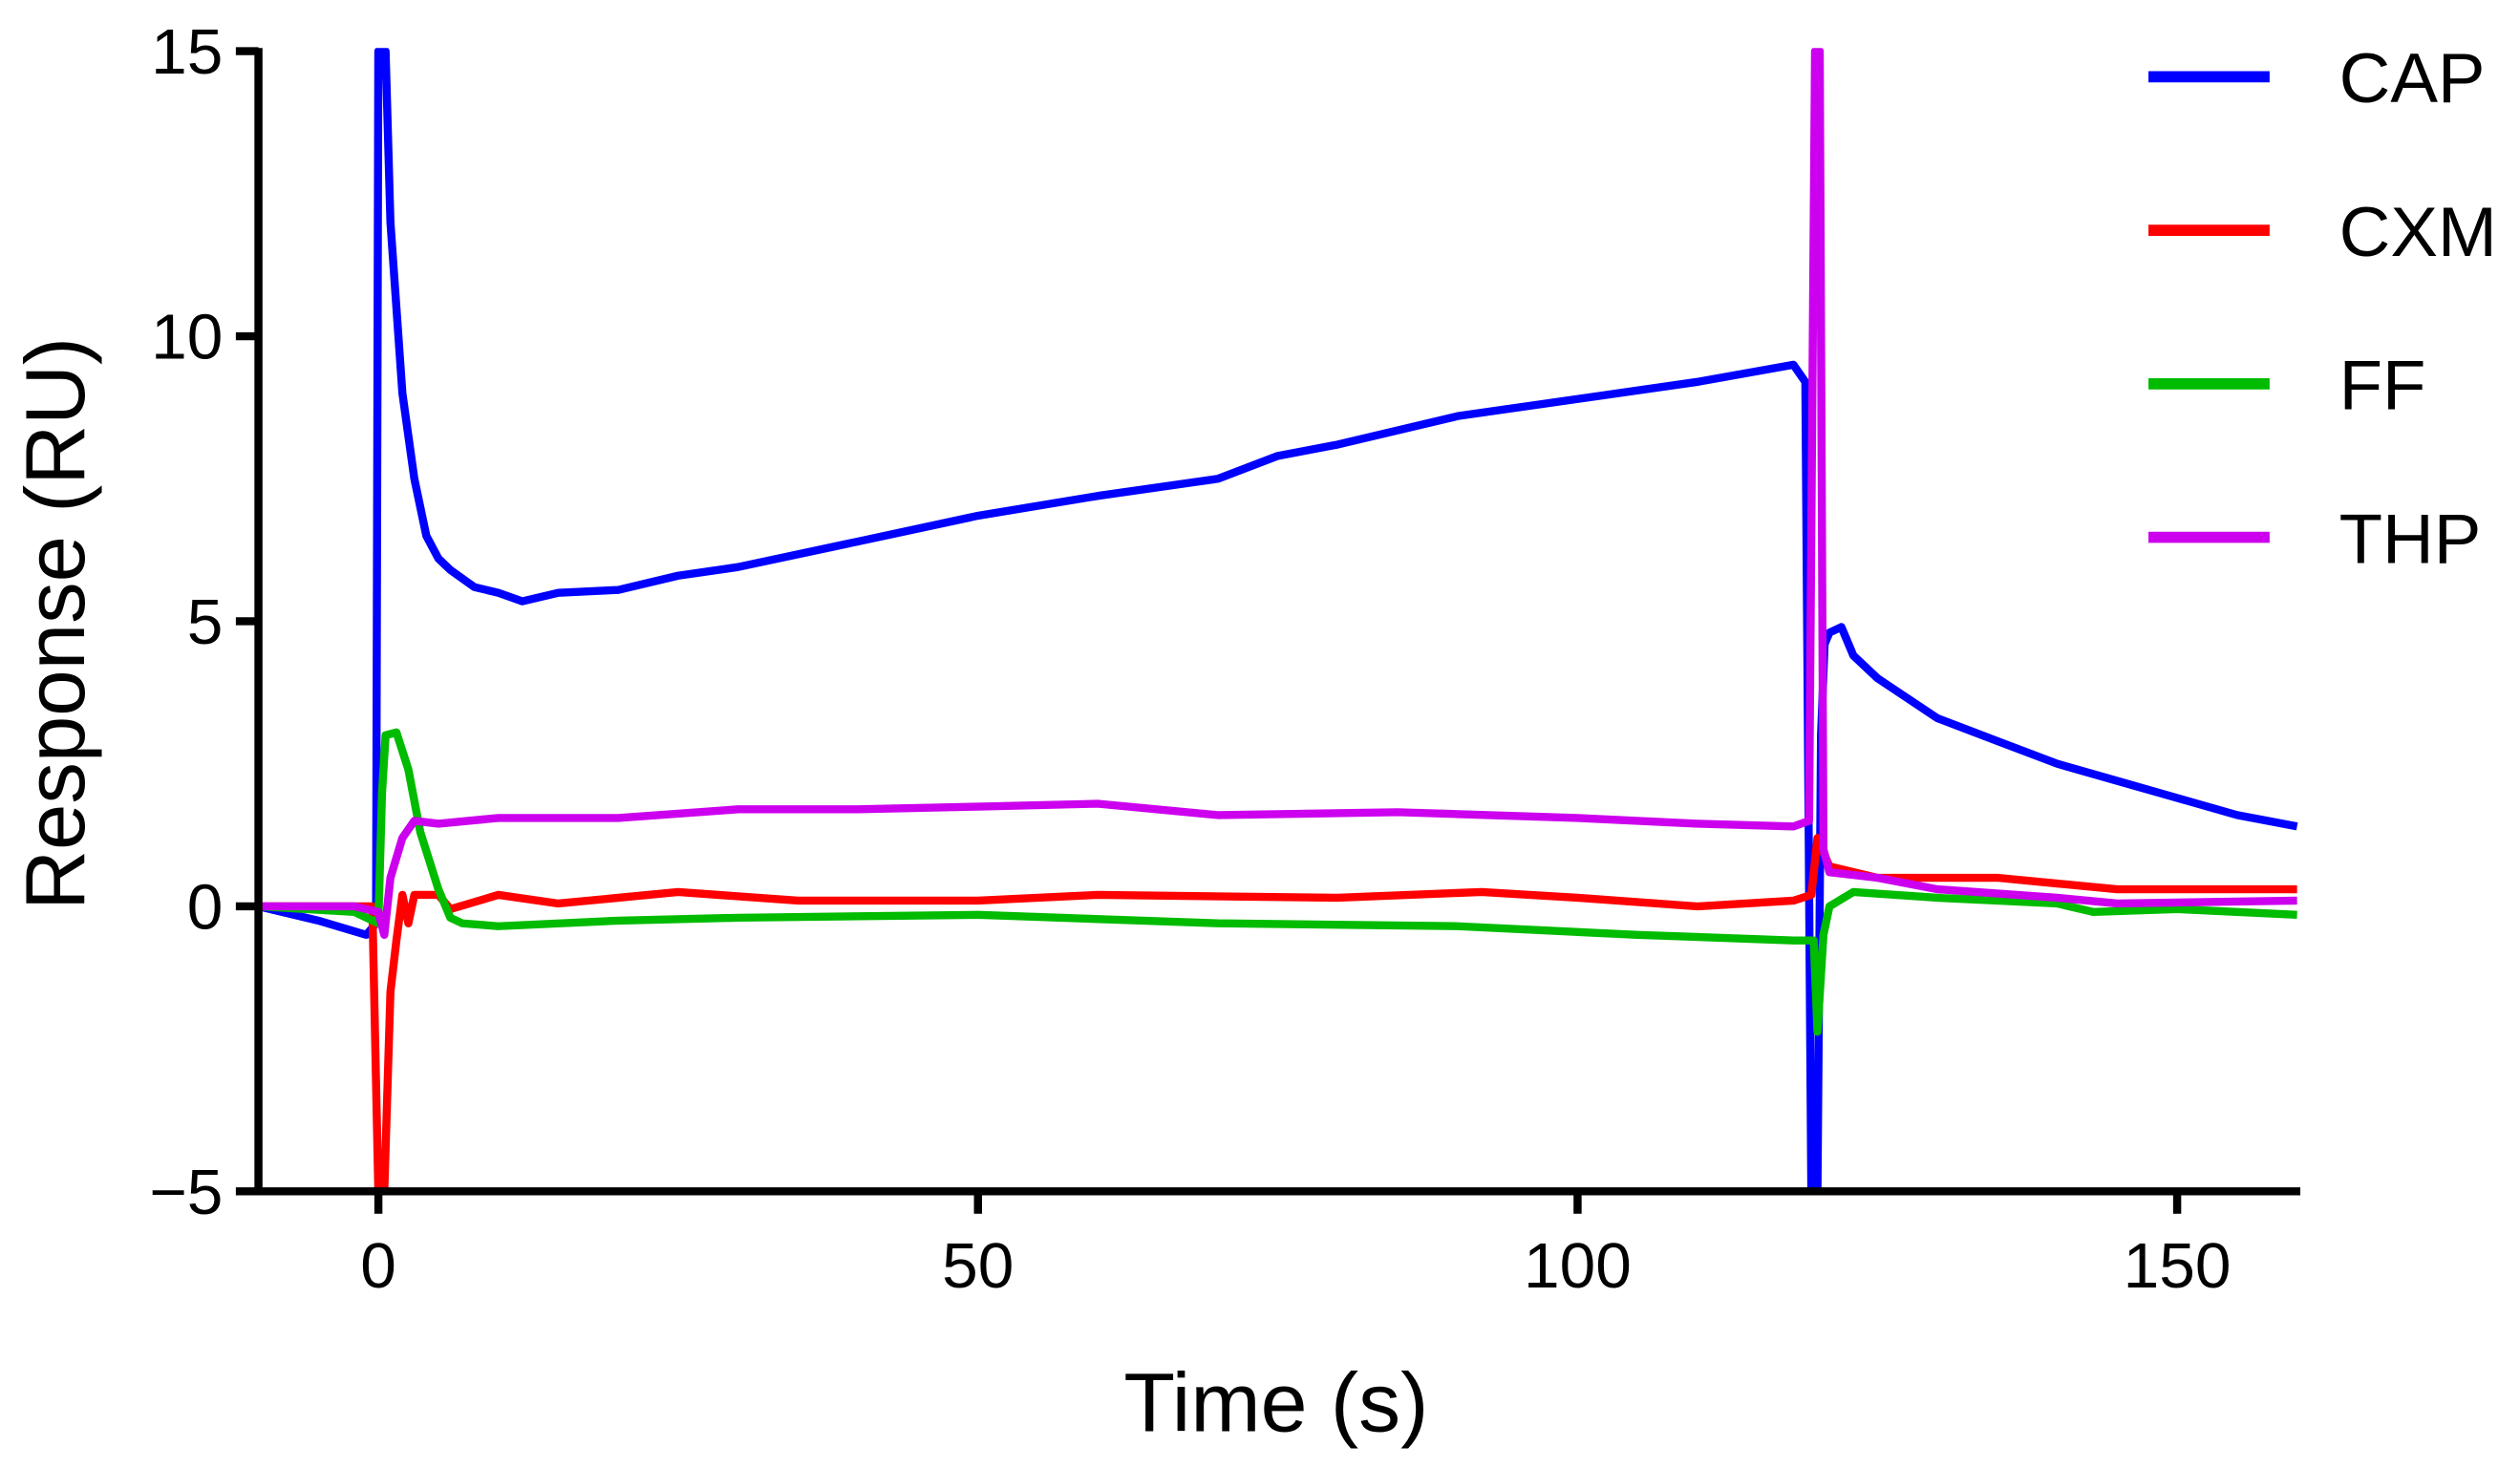 This screenshot has width=2520, height=1468. What do you see at coordinates (2178, 1266) in the screenshot?
I see `x-tick-label: 150` at bounding box center [2178, 1266].